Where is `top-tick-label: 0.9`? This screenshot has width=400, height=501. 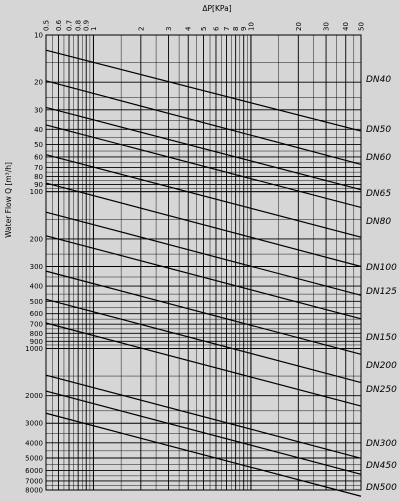 top-tick-label: 0.9 is located at coordinates (87, 25).